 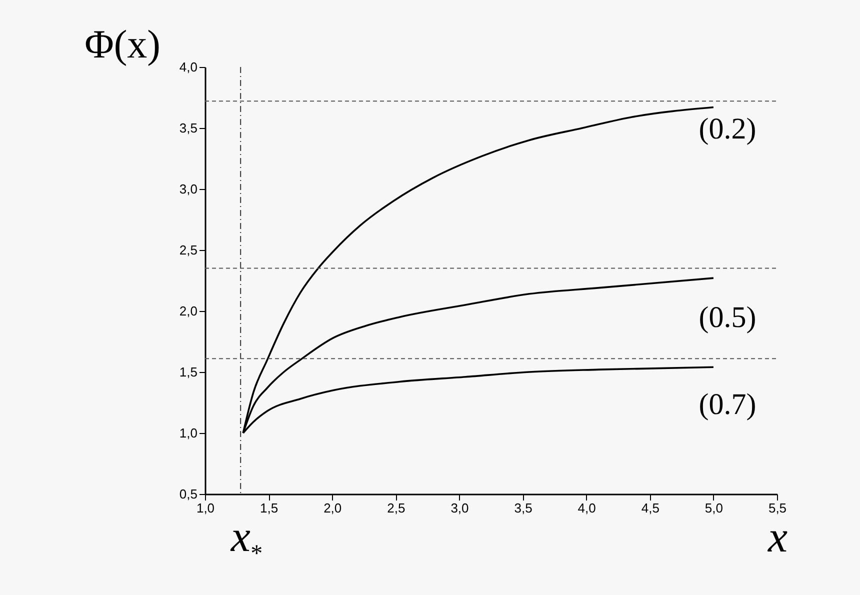 I want to click on x-tick-label: 3,0, so click(x=459, y=508).